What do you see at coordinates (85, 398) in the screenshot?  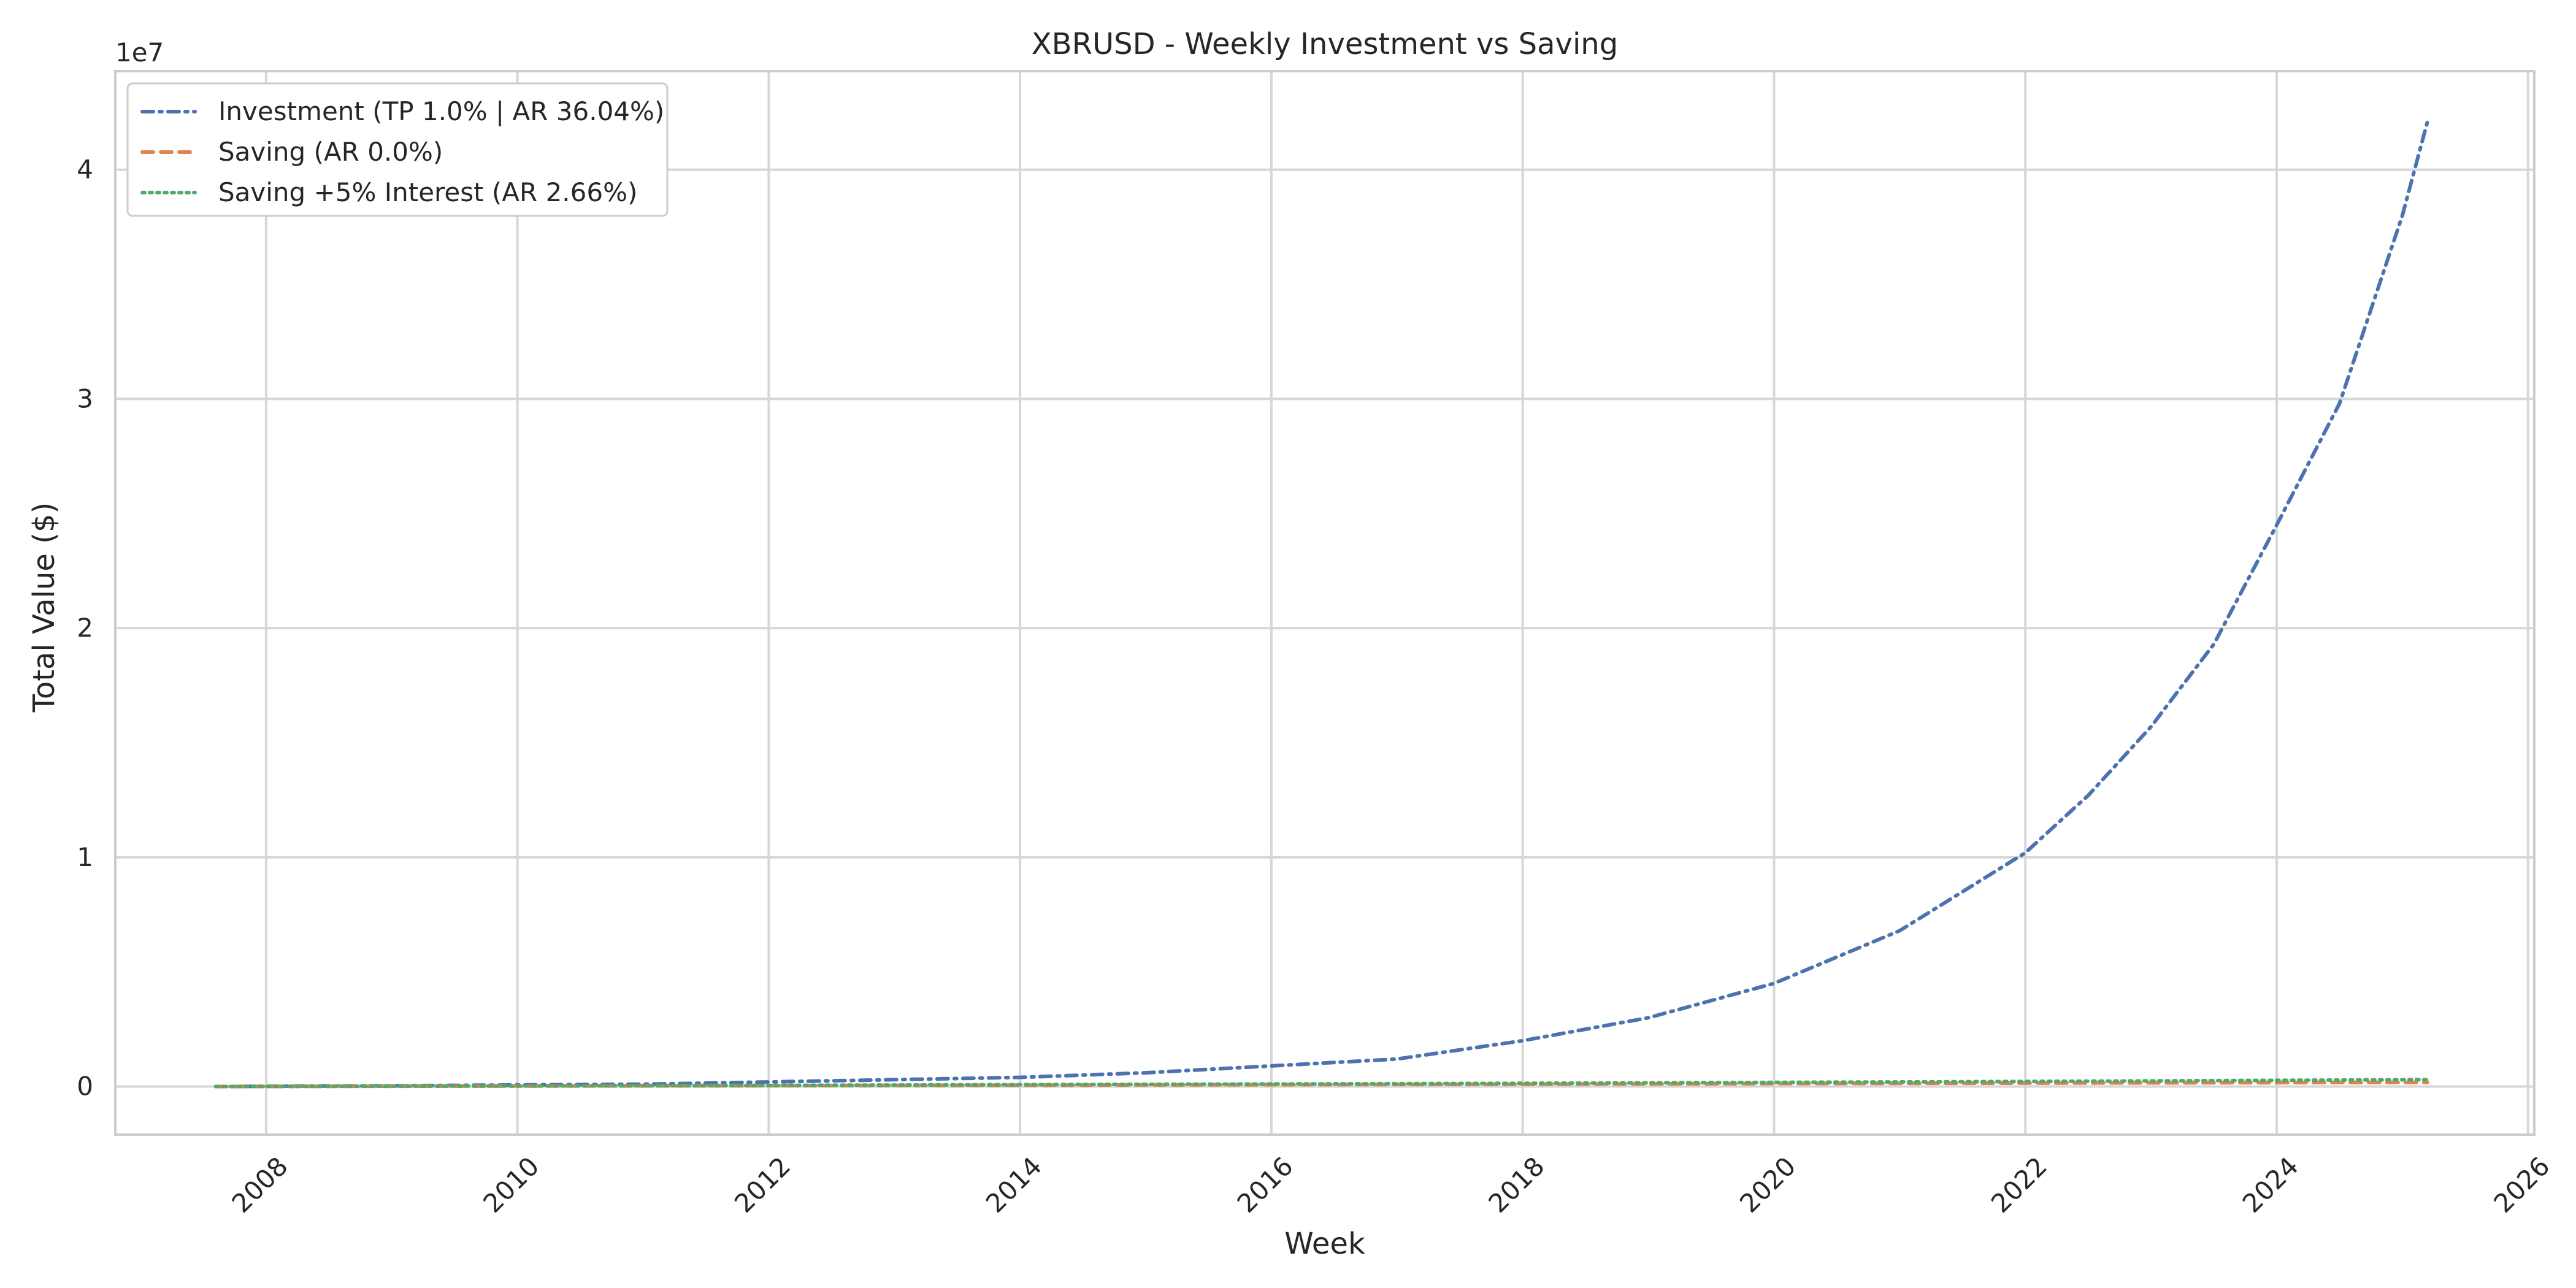 I see `y-tick-label-3: 3` at bounding box center [85, 398].